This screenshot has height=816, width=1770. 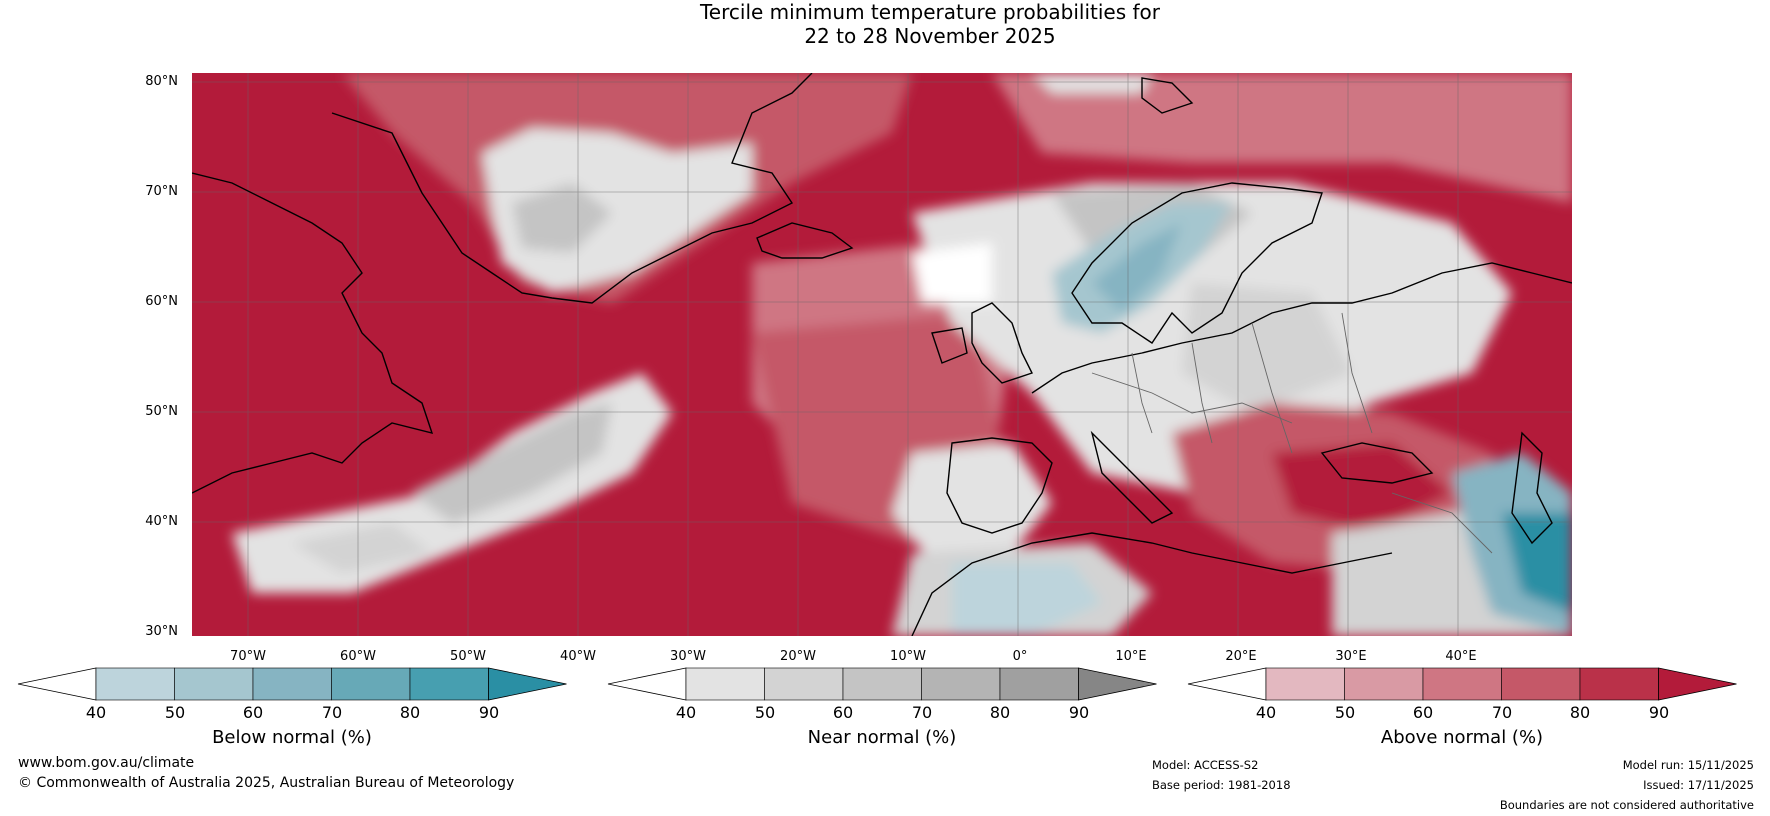 I want to click on lat-label-60n: 60°N, so click(x=161, y=301).